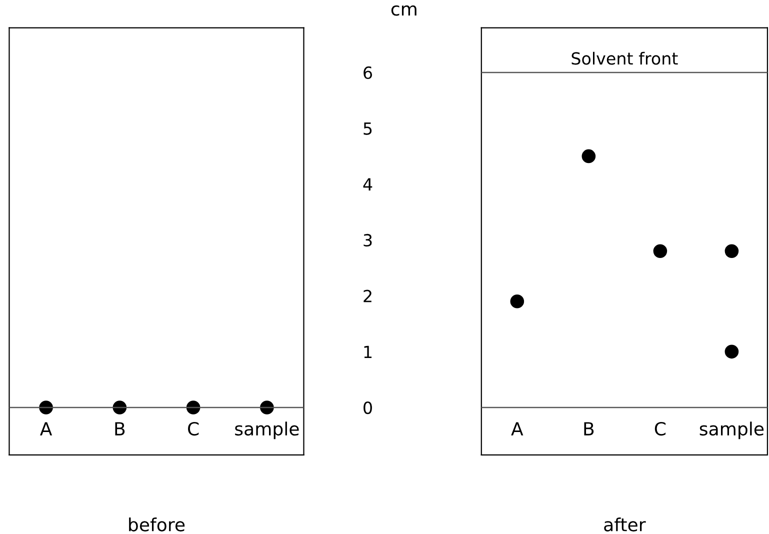  Describe the element at coordinates (368, 73) in the screenshot. I see `y-tick-label: 6` at that location.